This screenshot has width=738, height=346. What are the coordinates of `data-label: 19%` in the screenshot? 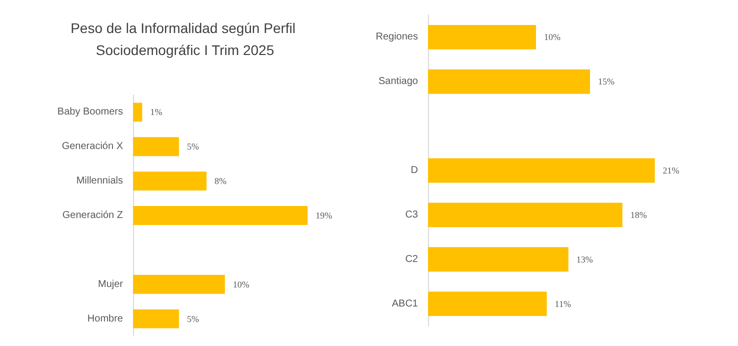 It's located at (324, 215).